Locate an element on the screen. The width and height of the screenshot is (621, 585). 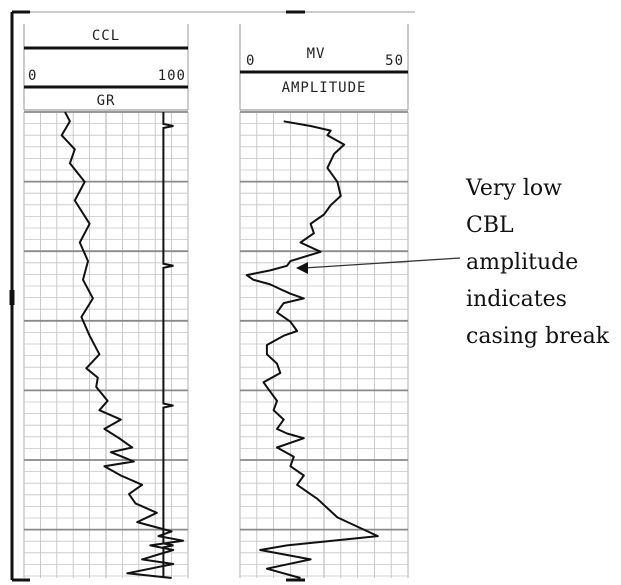
annotation-line: CBL is located at coordinates (490, 225).